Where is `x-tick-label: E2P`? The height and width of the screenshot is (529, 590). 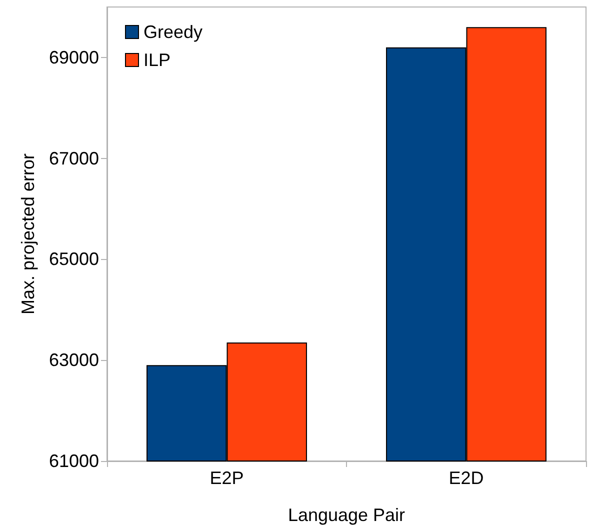
x-tick-label: E2P is located at coordinates (227, 478).